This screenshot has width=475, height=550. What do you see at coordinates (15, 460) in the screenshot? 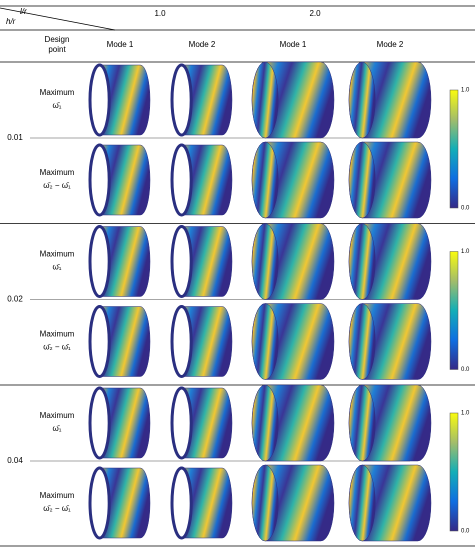
I see `h-r-value: 0.04` at bounding box center [15, 460].